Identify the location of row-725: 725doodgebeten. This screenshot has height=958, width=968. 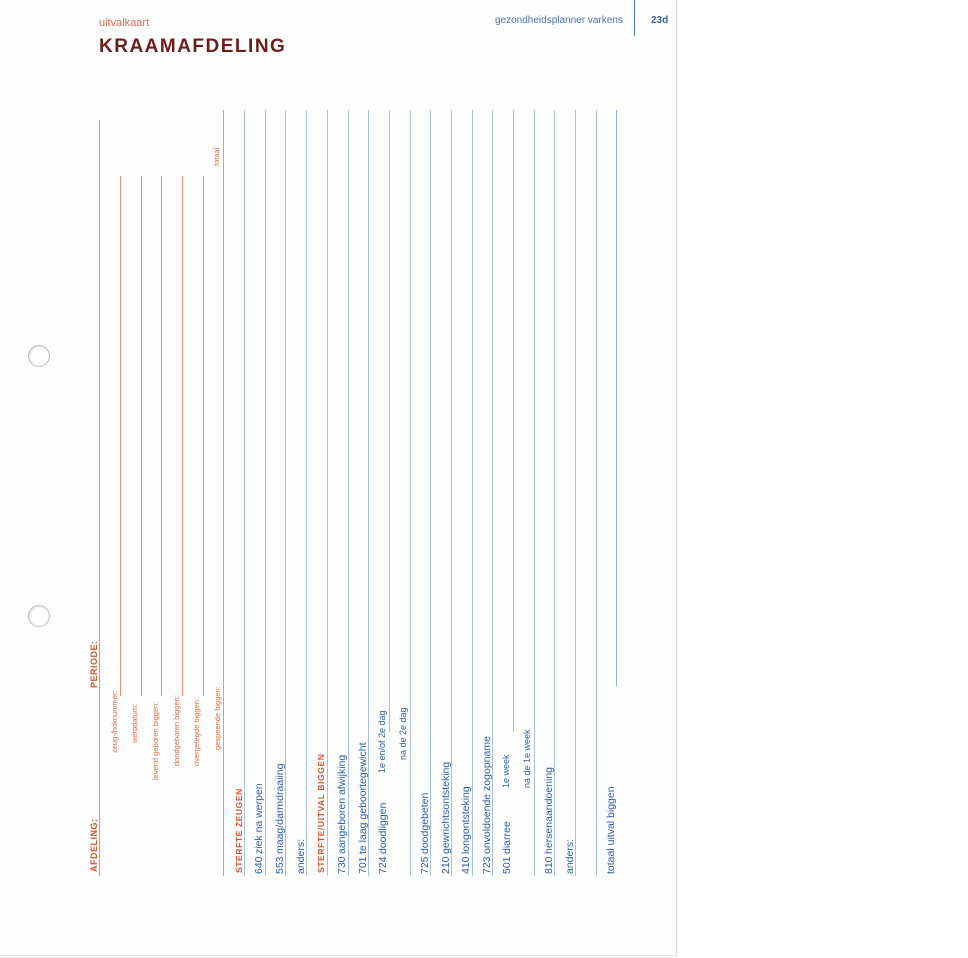
(425, 833).